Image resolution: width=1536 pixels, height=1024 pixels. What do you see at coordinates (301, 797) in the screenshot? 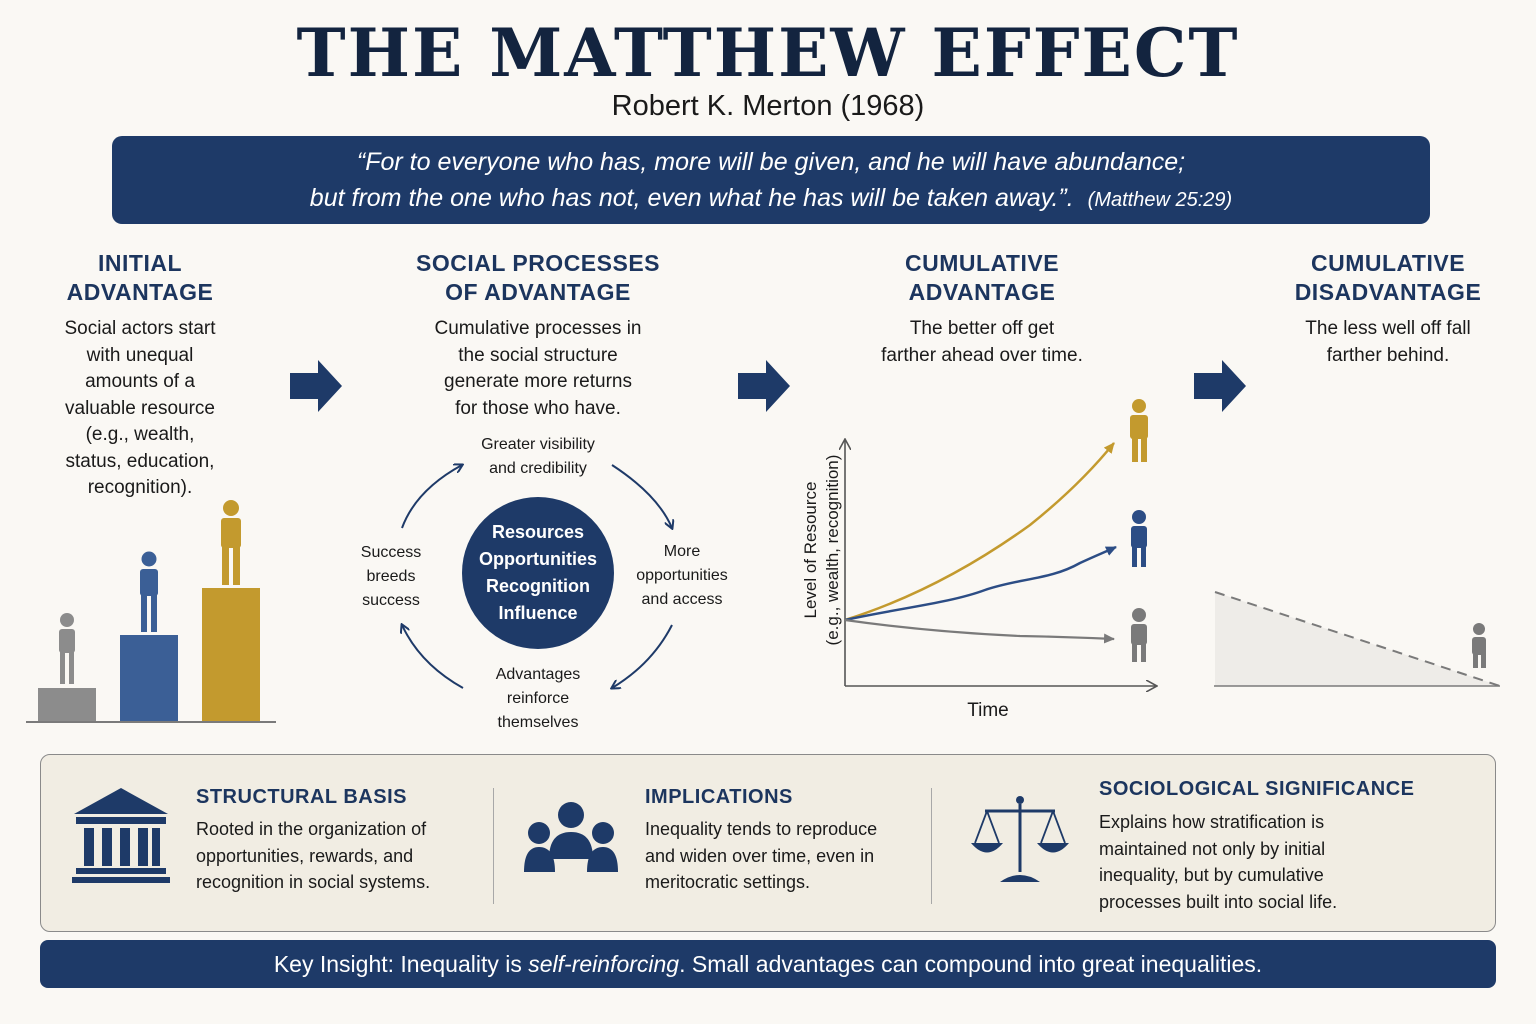
I see `structural-basis-heading: STRUCTURAL BASIS` at bounding box center [301, 797].